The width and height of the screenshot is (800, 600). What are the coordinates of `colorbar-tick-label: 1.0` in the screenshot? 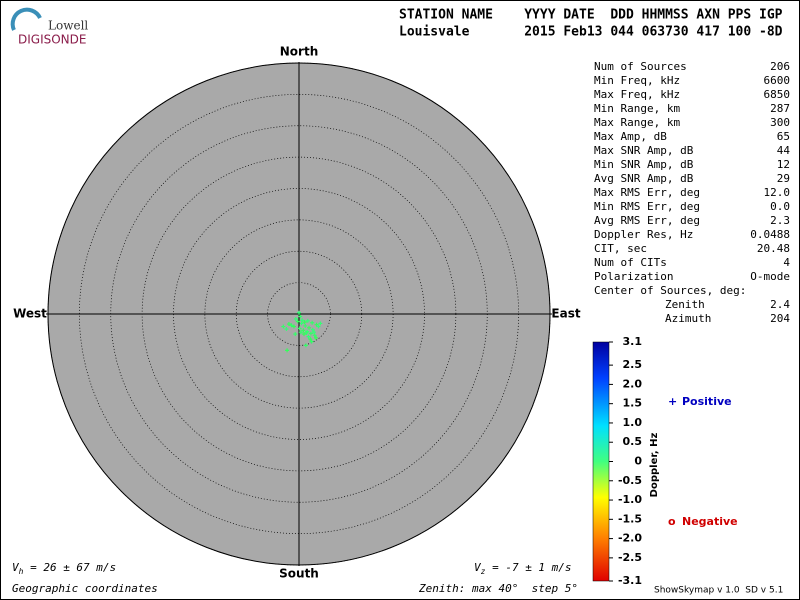 It's located at (633, 422).